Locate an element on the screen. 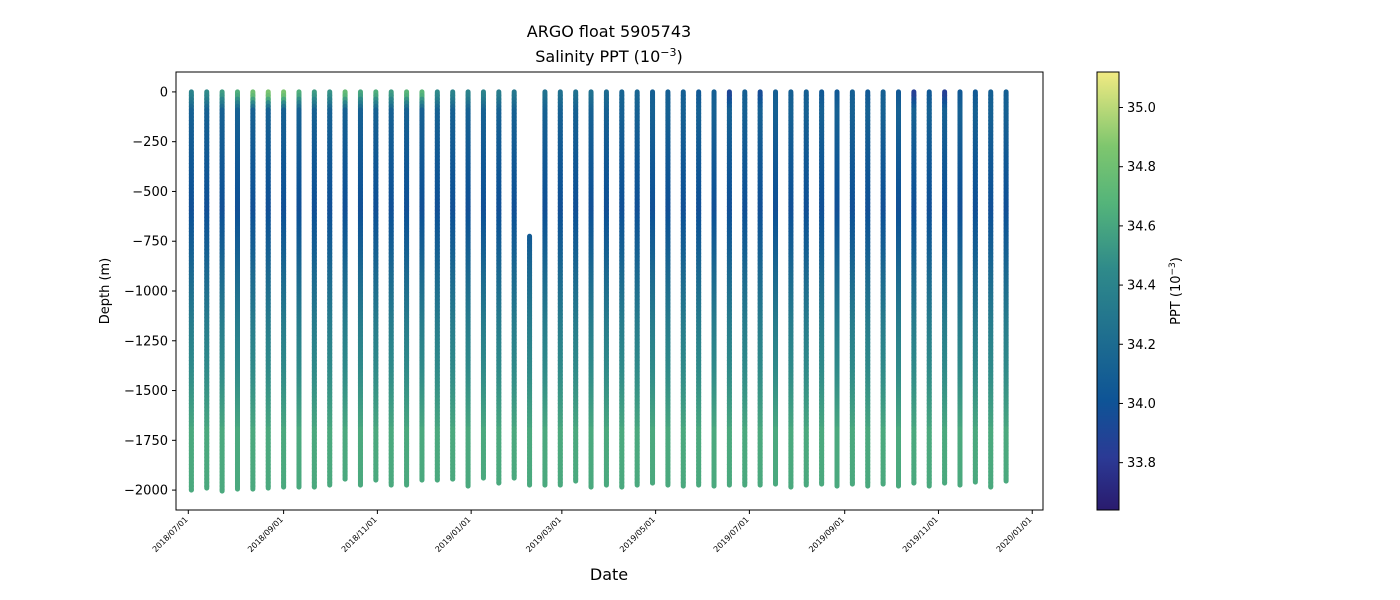  chart-subtitle-exp: −3 is located at coordinates (668, 52).